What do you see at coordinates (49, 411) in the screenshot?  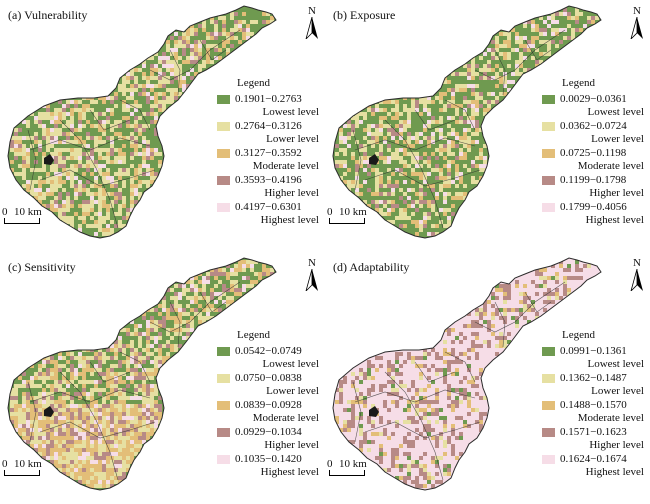 I see `reservoir-area` at bounding box center [49, 411].